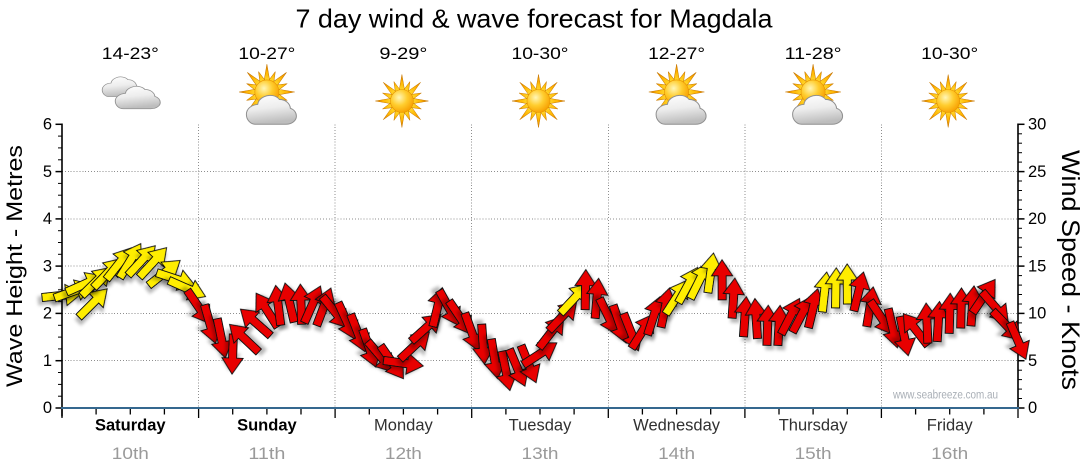 This screenshot has width=1080, height=475. Describe the element at coordinates (47, 361) in the screenshot. I see `svg-text: 1` at that location.